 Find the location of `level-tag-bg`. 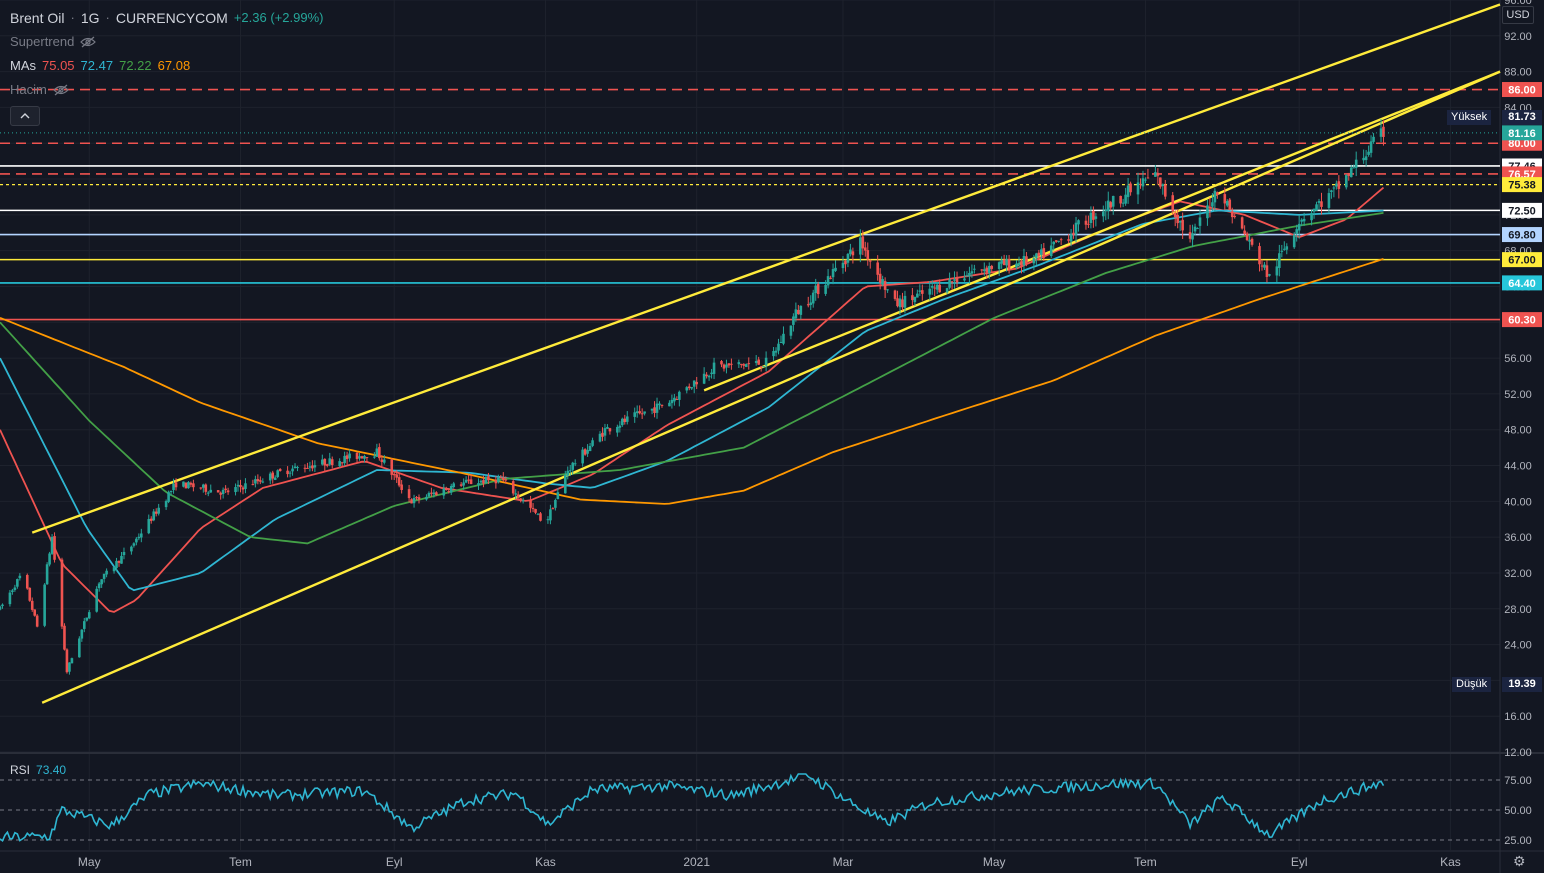

level-tag-bg is located at coordinates (1522, 260).